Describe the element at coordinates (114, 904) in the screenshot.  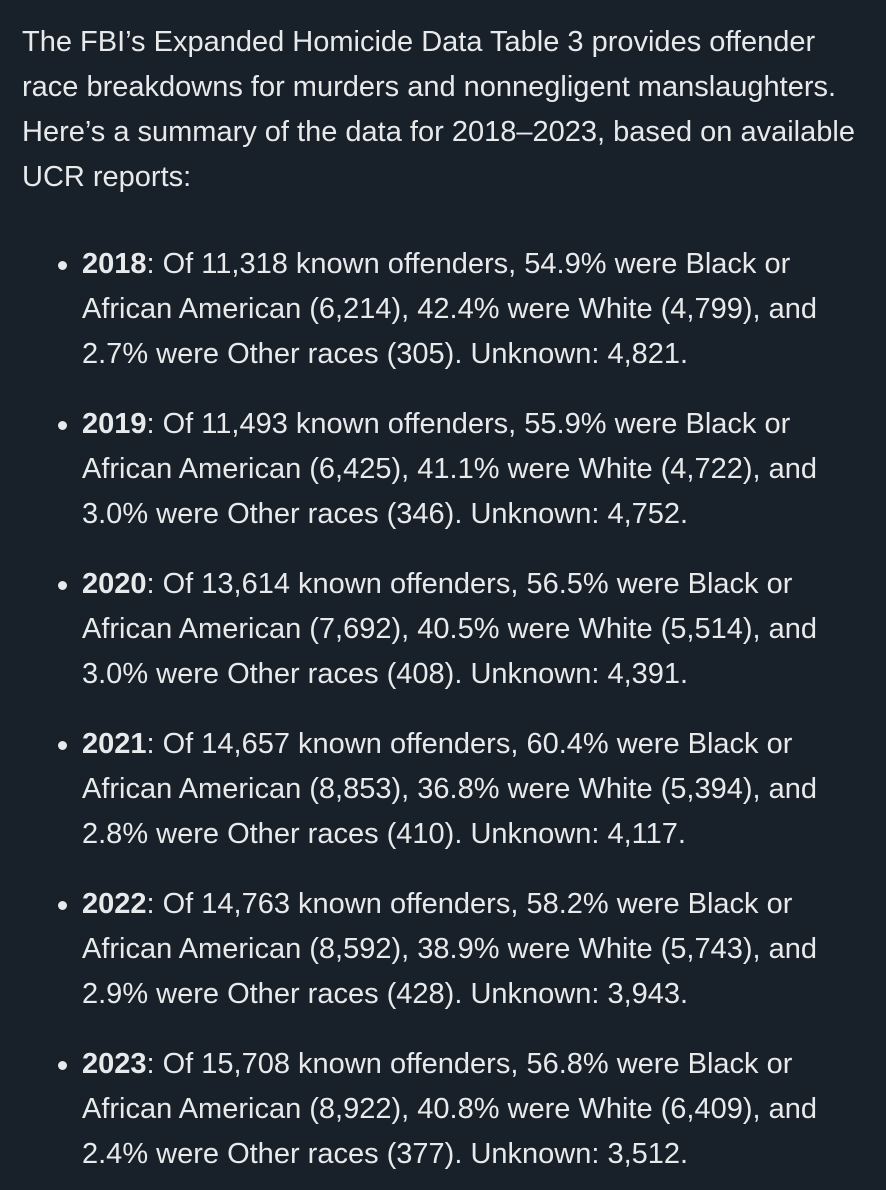
I see `year-label: 2022` at that location.